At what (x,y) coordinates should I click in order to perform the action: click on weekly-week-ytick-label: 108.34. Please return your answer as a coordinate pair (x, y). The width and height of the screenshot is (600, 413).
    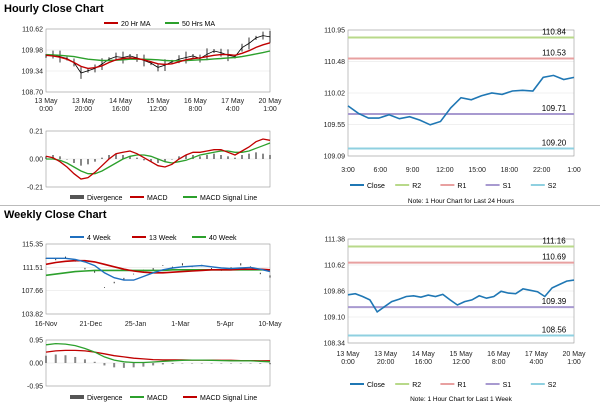
    Looking at the image, I should click on (335, 344).